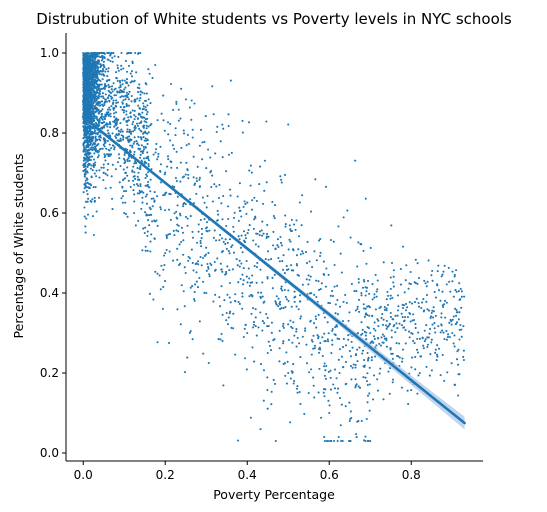 The height and width of the screenshot is (512, 547). I want to click on x-axis-label: Poverty Percentage, so click(274, 494).